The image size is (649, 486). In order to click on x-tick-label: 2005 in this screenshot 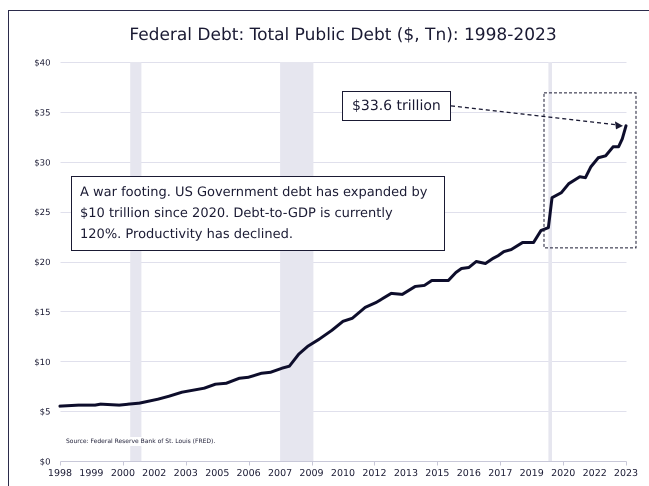, I will do `click(217, 473)`.